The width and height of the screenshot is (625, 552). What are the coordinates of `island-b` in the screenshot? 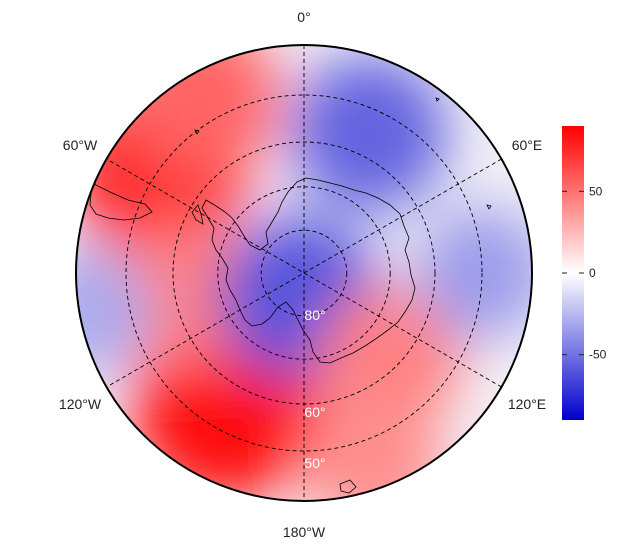 It's located at (489, 207).